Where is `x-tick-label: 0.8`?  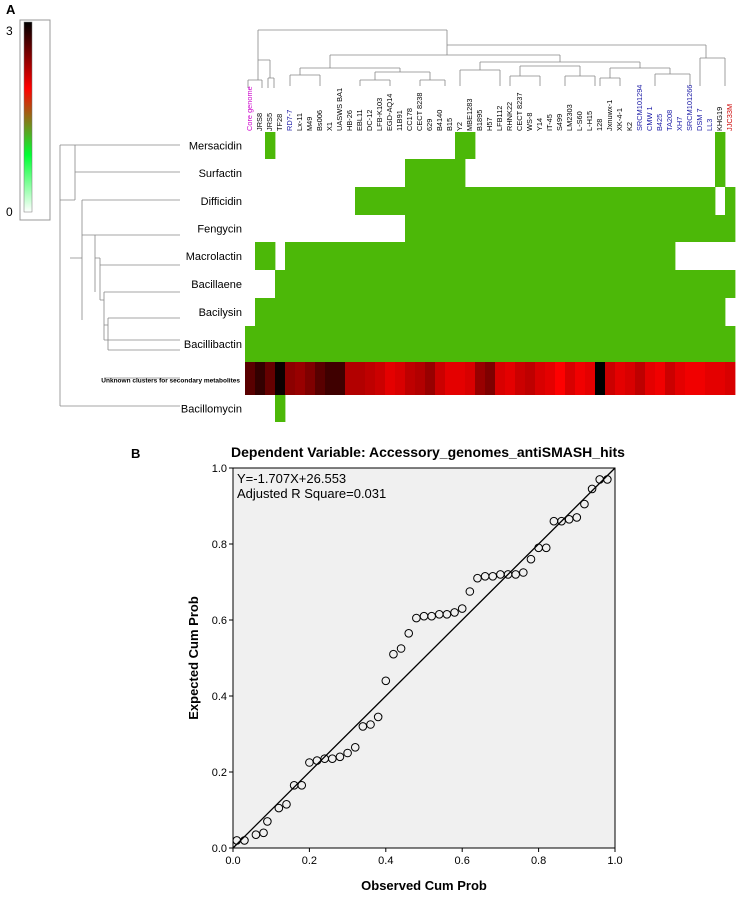 x-tick-label: 0.8 is located at coordinates (538, 861).